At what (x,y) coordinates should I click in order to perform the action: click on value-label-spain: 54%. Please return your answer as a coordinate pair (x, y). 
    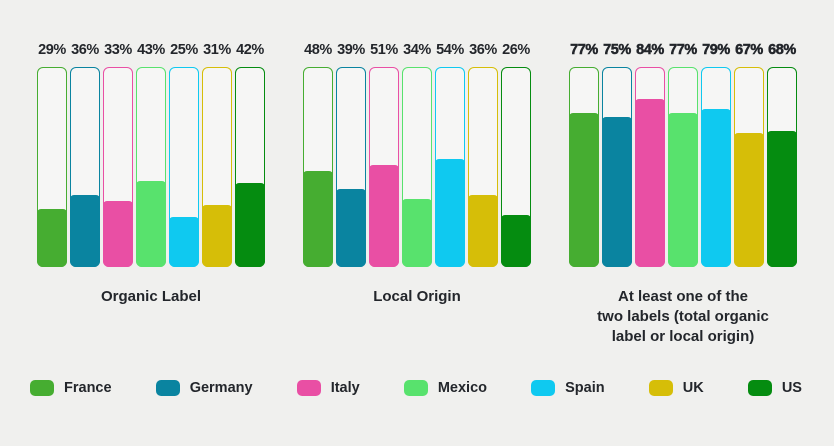
    Looking at the image, I should click on (450, 50).